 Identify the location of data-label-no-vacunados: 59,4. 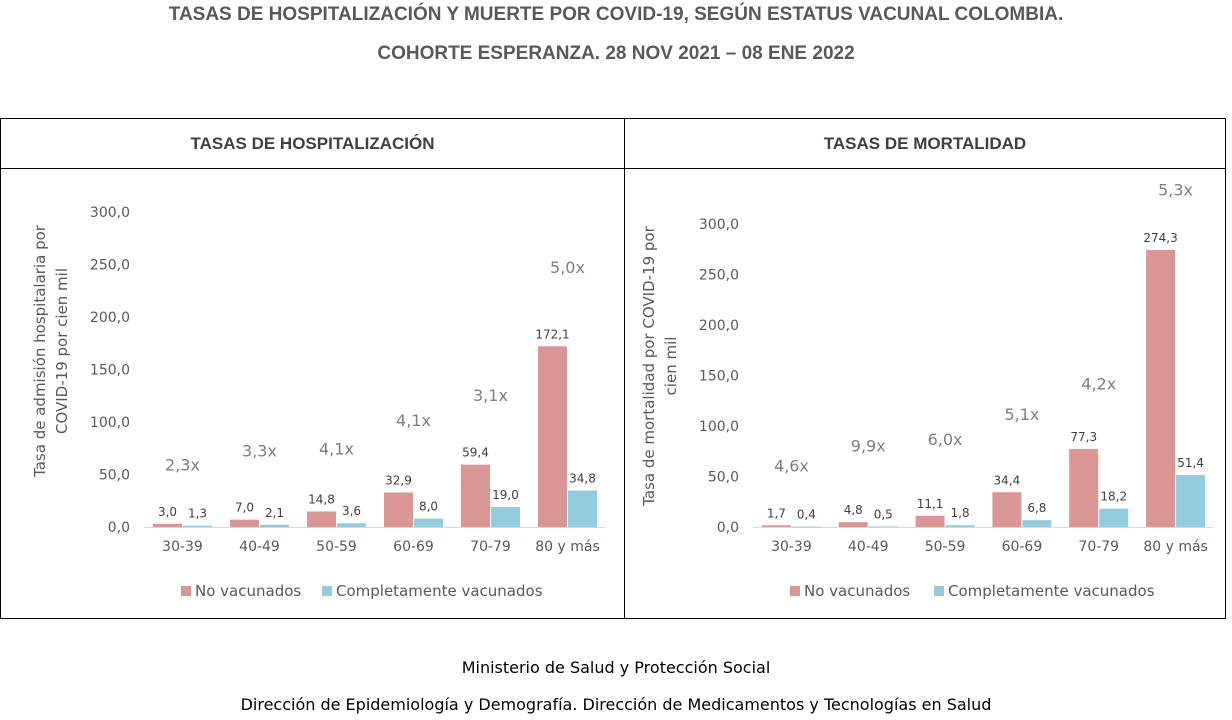
(475, 453).